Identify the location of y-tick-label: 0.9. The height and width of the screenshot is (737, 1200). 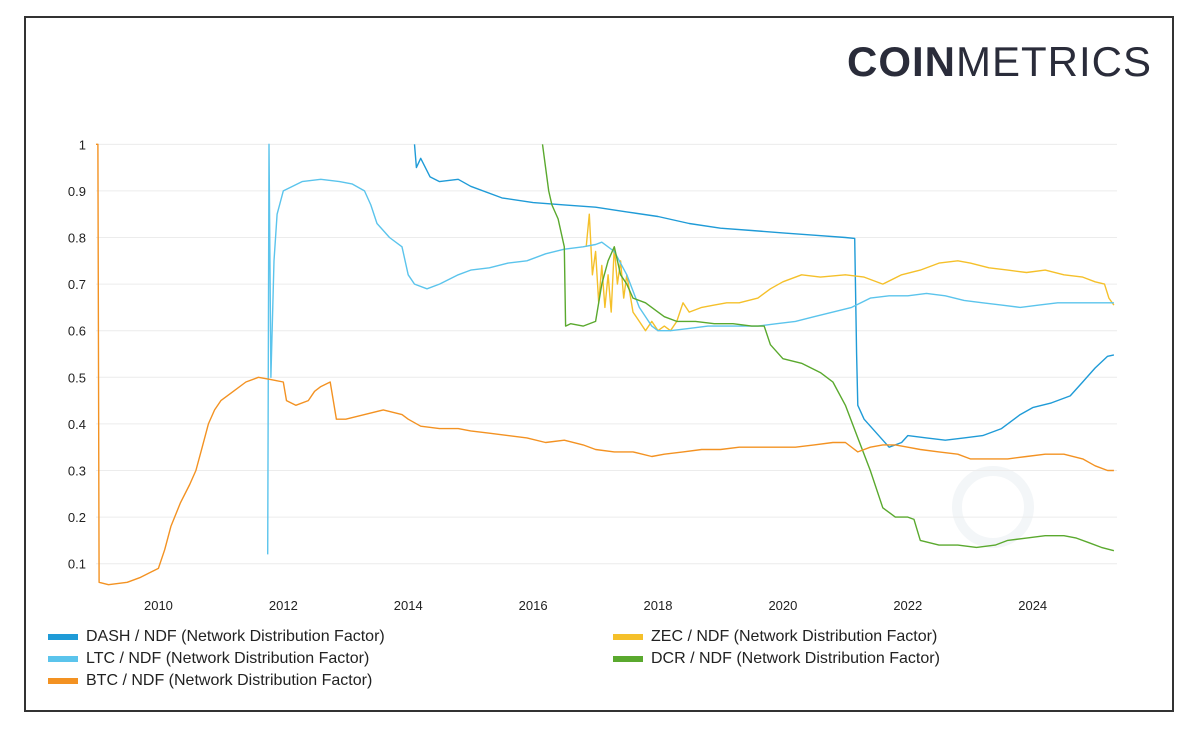
(77, 191).